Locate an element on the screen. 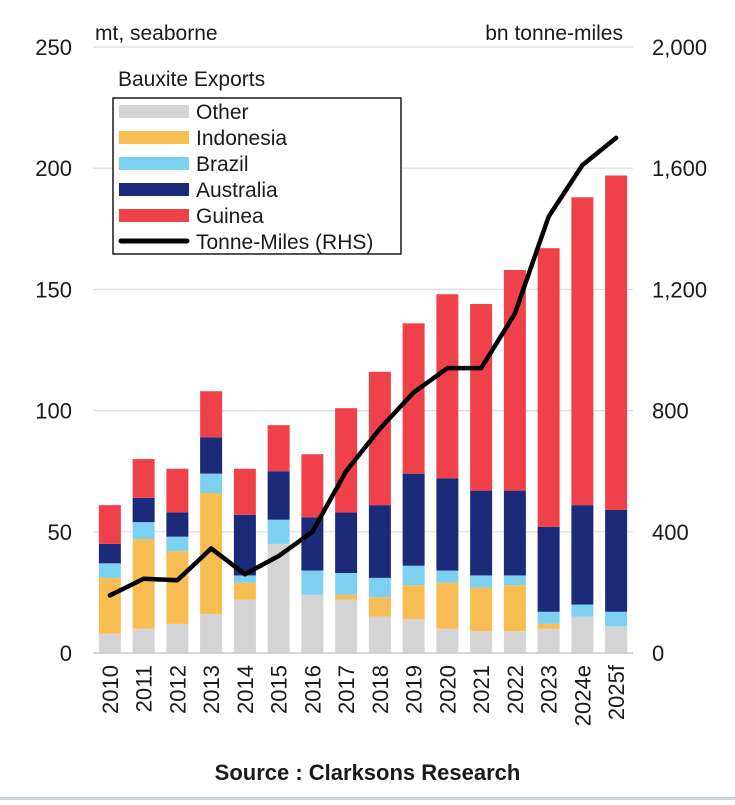 This screenshot has height=805, width=735. x-tick-label: 2020 is located at coordinates (447, 689).